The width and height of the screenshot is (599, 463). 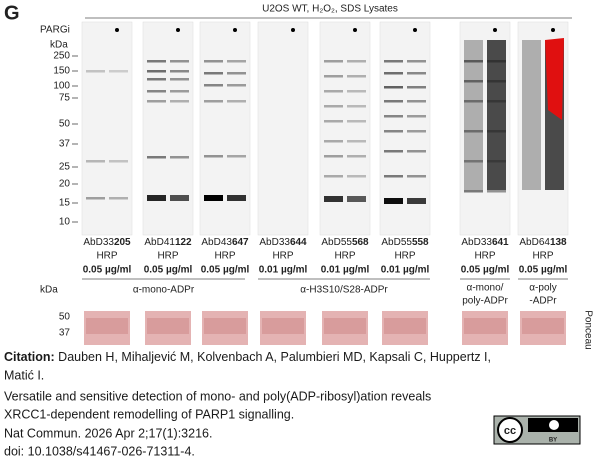 I want to click on antibody-name: AbD55558, so click(x=405, y=242).